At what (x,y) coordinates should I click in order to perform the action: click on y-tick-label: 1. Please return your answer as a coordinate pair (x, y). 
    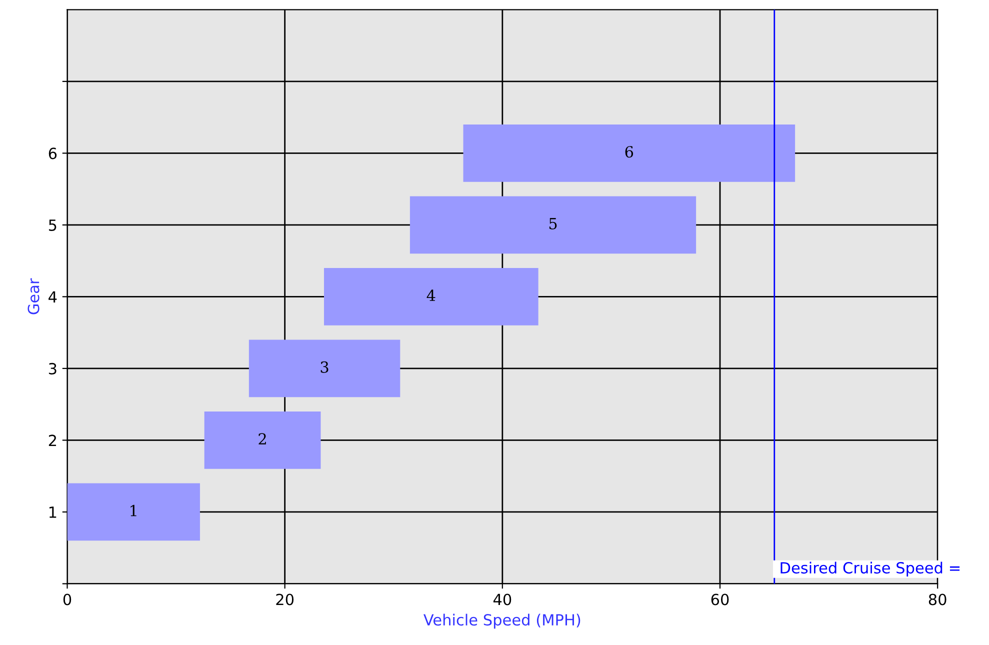
    Looking at the image, I should click on (52, 512).